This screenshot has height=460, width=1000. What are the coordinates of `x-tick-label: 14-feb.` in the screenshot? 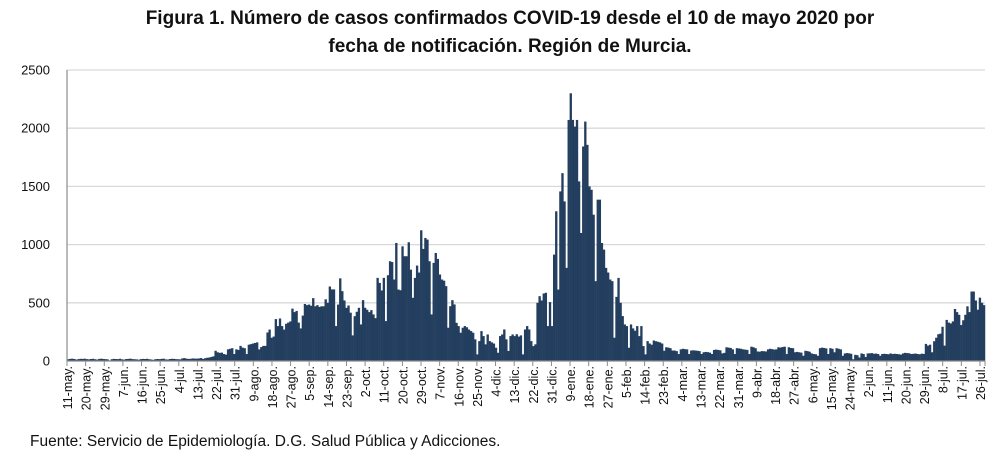 It's located at (646, 385).